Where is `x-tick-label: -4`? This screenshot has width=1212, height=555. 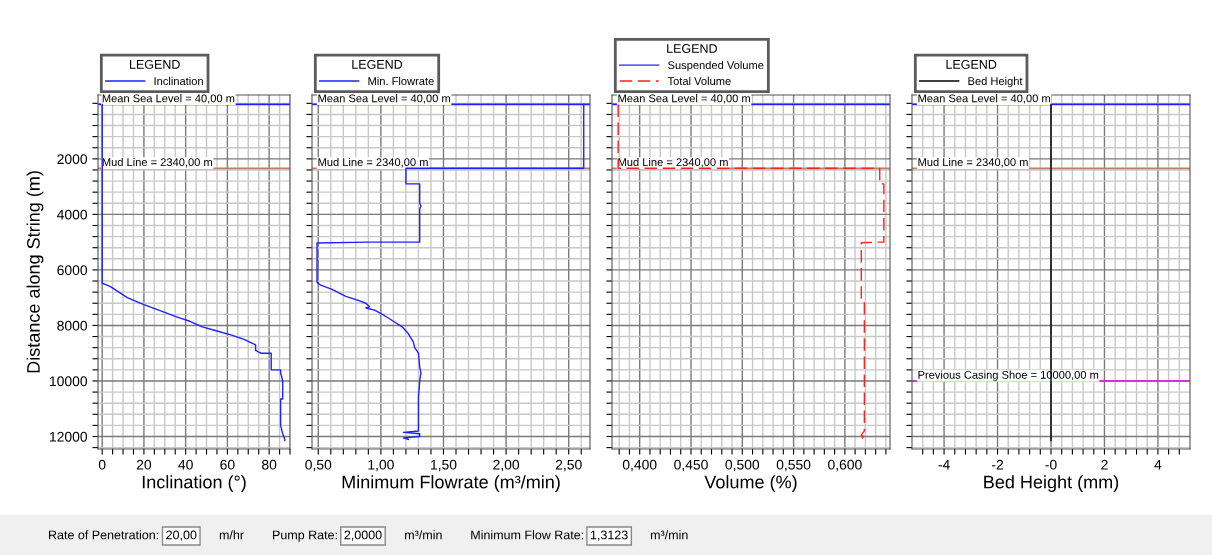 x-tick-label: -4 is located at coordinates (944, 464).